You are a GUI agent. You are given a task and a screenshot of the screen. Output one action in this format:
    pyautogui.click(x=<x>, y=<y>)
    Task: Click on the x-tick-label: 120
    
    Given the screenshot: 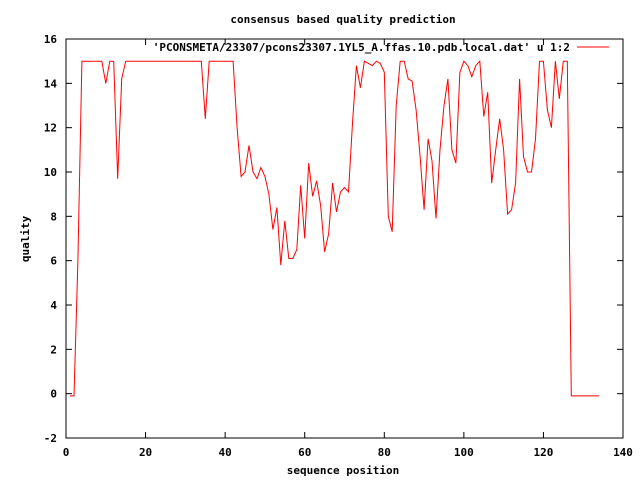 What is the action you would take?
    pyautogui.click(x=543, y=452)
    